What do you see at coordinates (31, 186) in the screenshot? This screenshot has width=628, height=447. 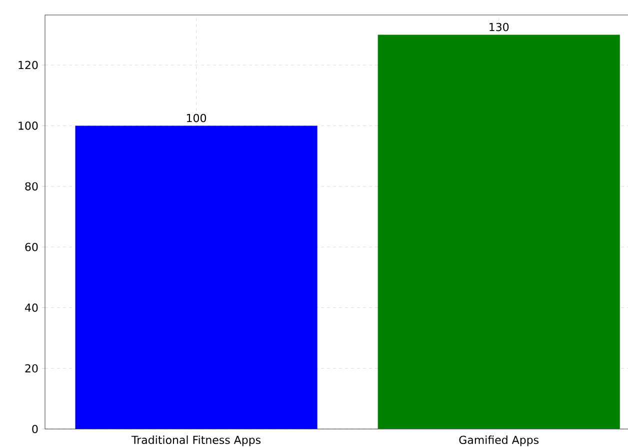 I see `y-tick-label: 80` at bounding box center [31, 186].